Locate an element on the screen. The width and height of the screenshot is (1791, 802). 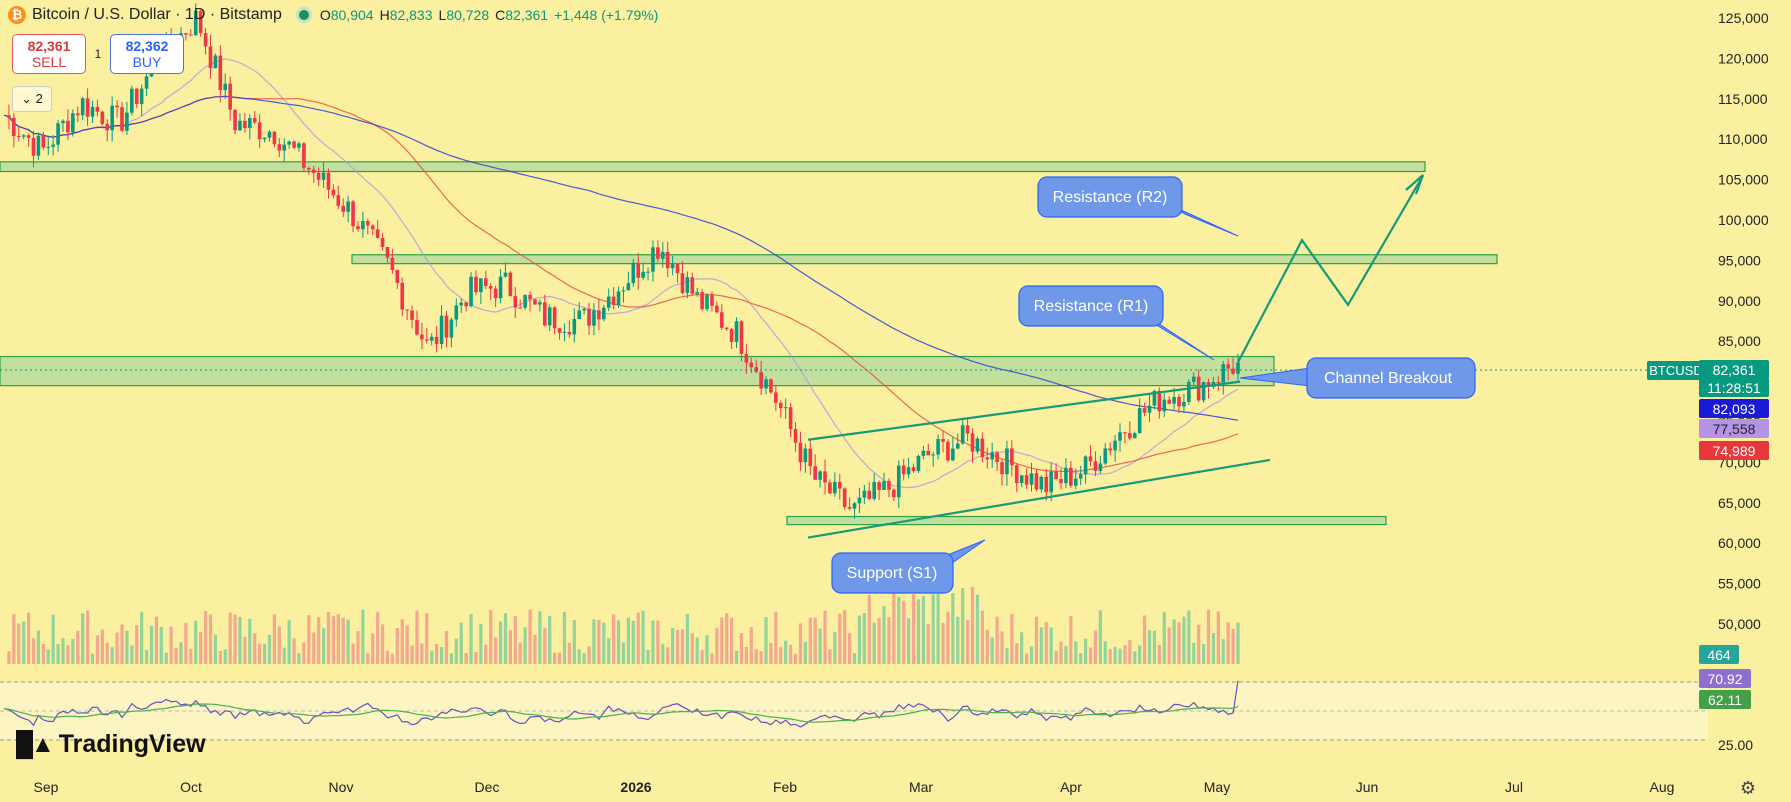
callout-s1: Support (S1) is located at coordinates (908, 566).